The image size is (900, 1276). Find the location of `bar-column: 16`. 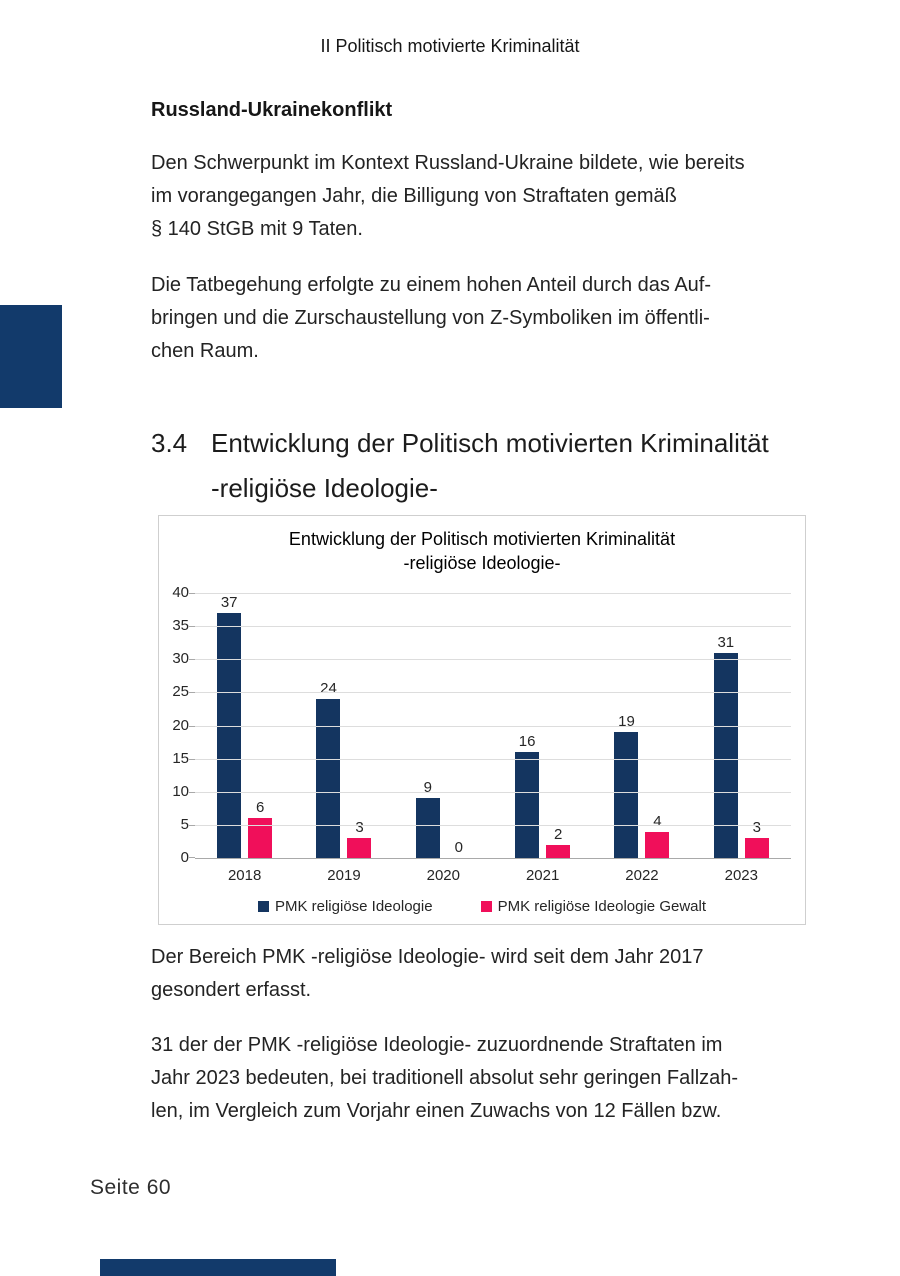

bar-column: 16 is located at coordinates (527, 795).